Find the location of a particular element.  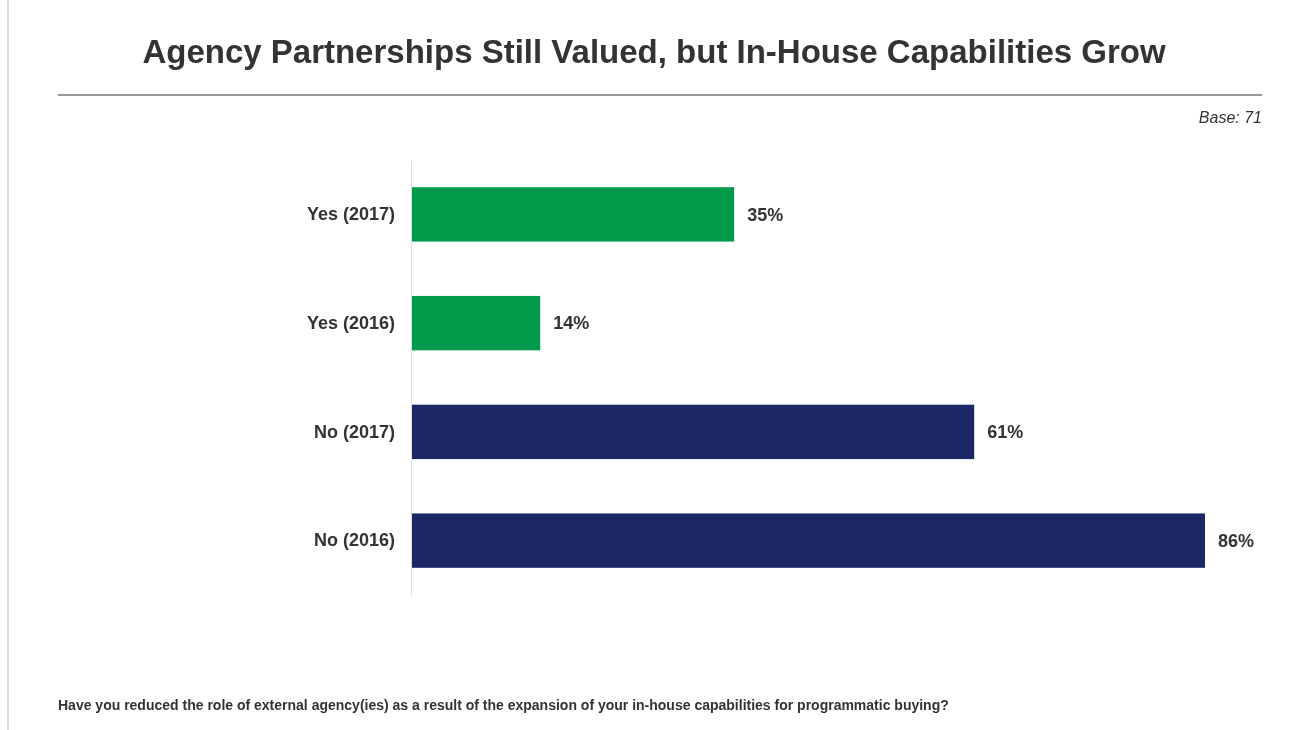

data-label: 35% is located at coordinates (765, 214).